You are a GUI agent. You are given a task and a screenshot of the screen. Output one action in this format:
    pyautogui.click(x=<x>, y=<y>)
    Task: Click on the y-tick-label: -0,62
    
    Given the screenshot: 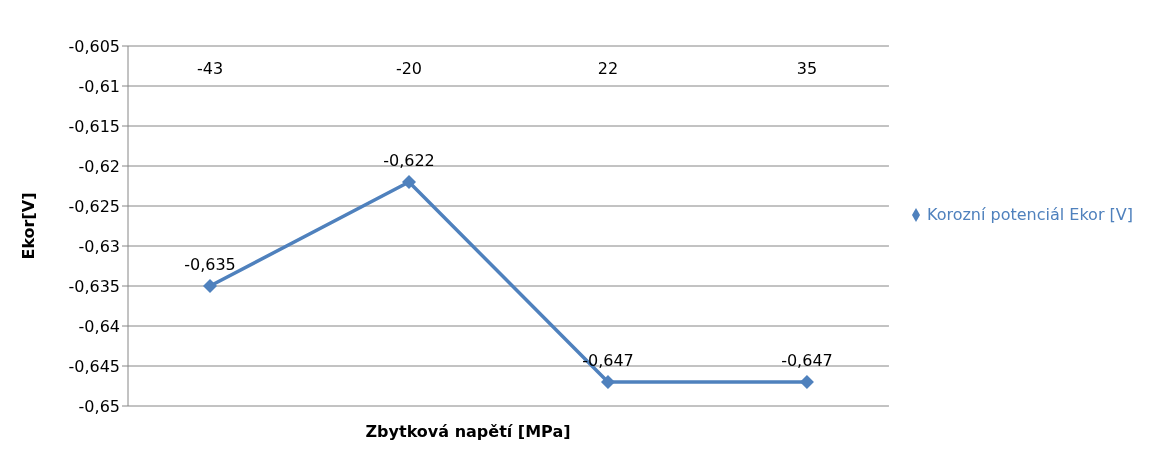 What is the action you would take?
    pyautogui.click(x=99, y=166)
    